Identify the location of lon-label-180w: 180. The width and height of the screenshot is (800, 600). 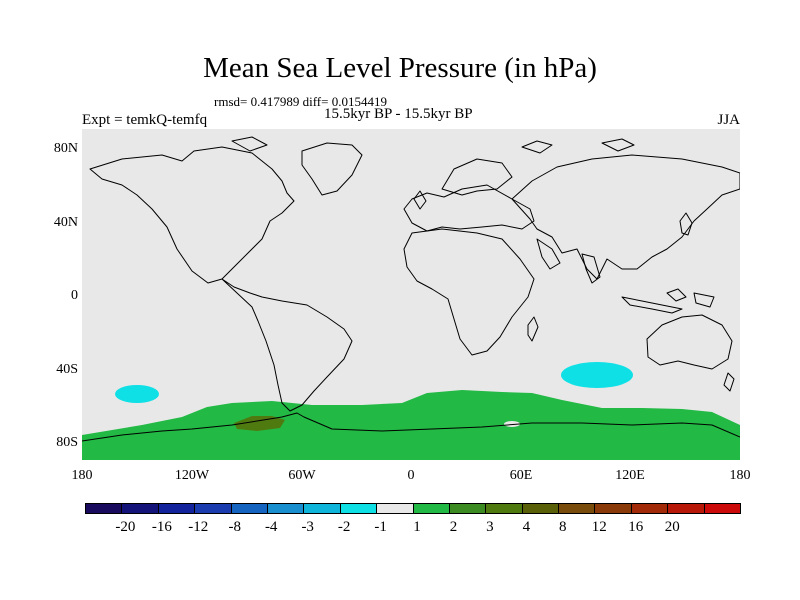
(82, 475).